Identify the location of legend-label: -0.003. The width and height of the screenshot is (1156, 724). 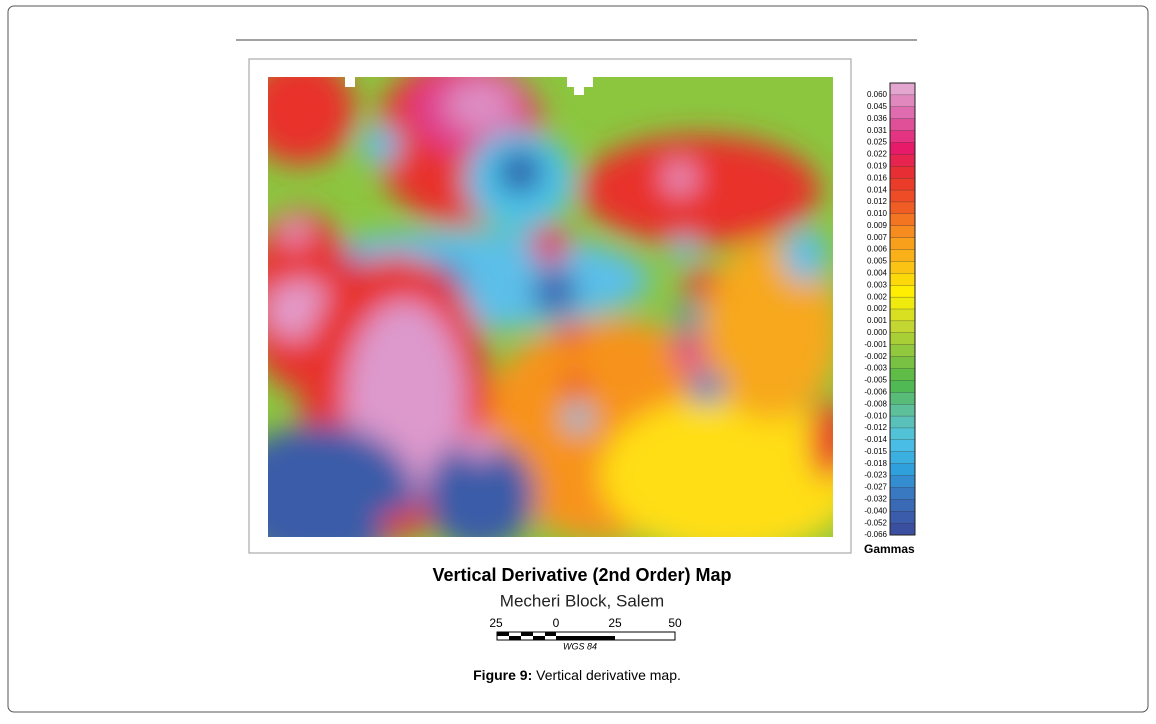
(875, 368).